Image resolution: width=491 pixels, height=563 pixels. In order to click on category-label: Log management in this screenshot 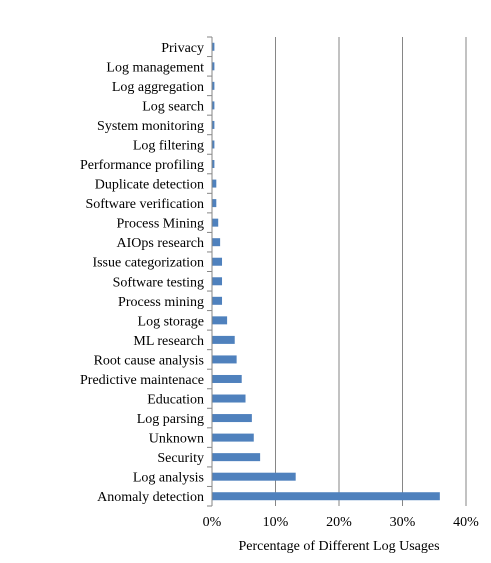, I will do `click(155, 67)`.